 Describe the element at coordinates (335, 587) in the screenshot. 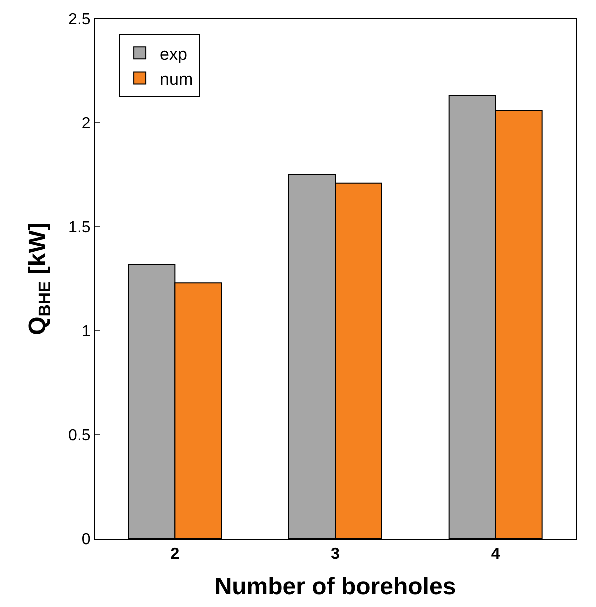

I see `x-axis-title: Number of boreholes` at that location.